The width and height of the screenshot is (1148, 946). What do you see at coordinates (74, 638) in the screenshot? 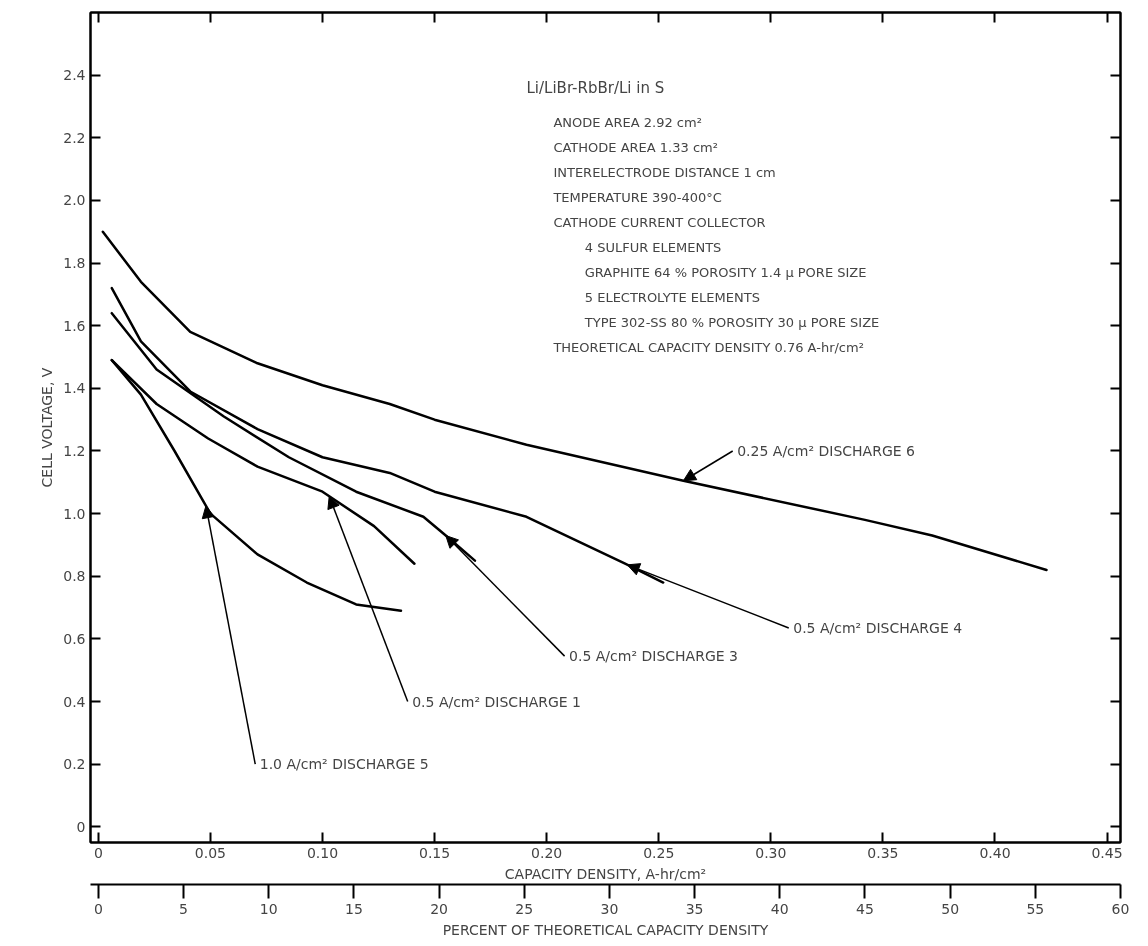
I see `y-tick-label: 0.6` at bounding box center [74, 638].